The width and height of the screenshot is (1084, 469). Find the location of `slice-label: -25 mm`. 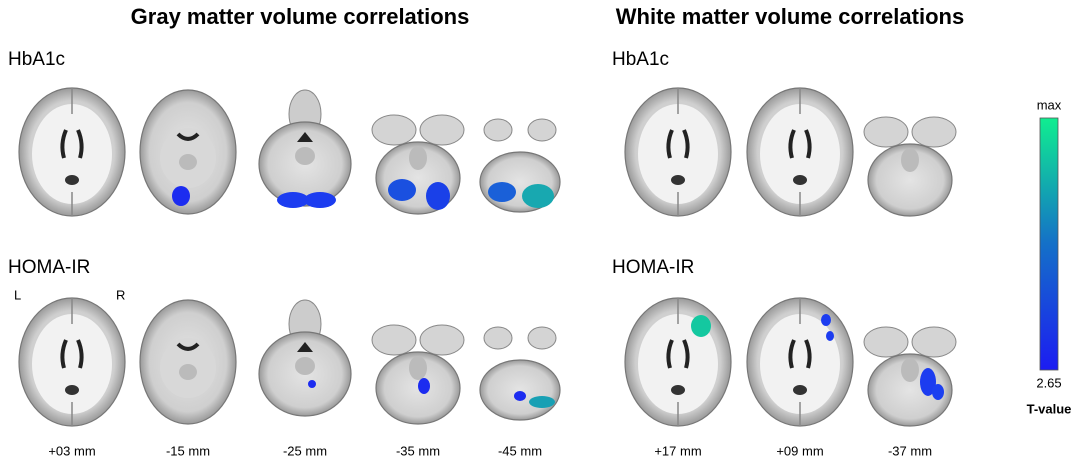

slice-label: -25 mm is located at coordinates (305, 450).